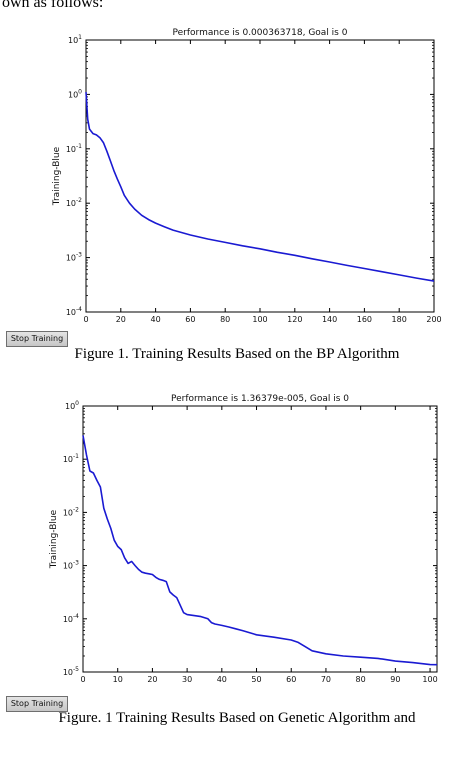 The width and height of the screenshot is (474, 760). I want to click on chart-title: Performance is 0.000363718, Goal is 0, so click(260, 33).